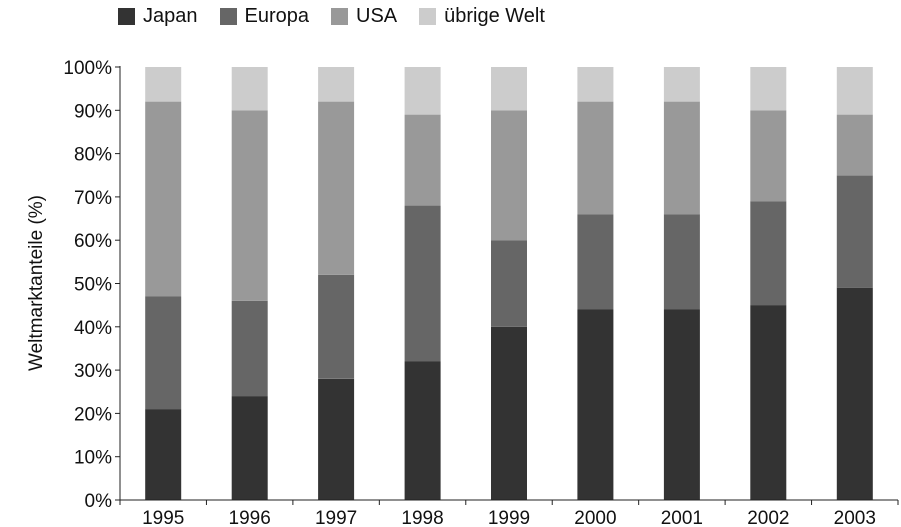  I want to click on legend-swatch-usa, so click(339, 16).